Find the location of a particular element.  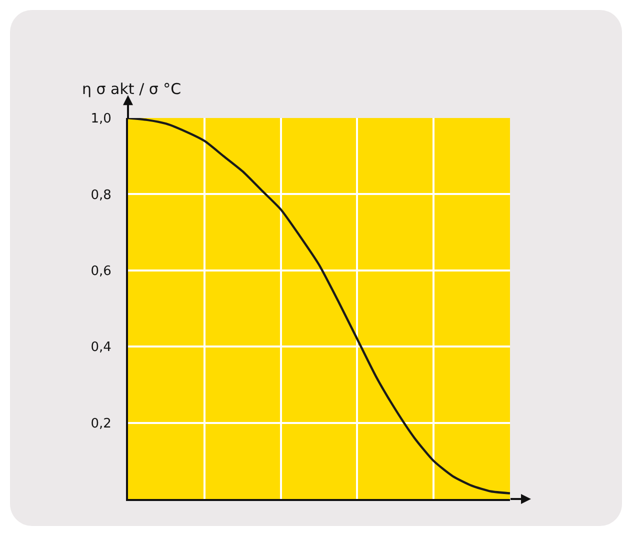

y-tick-label: 0,2 is located at coordinates (101, 424).